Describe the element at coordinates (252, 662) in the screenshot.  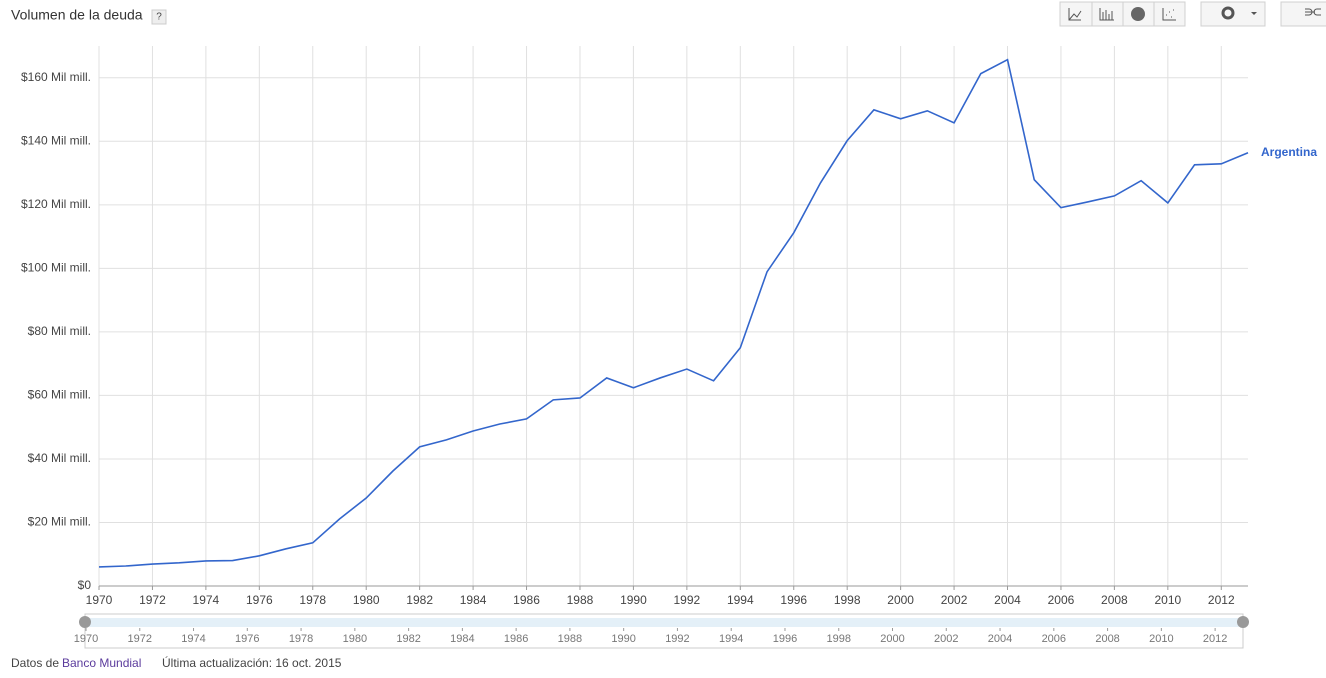
I see `last-updated: Última actualización: 16 oct. 2015` at that location.